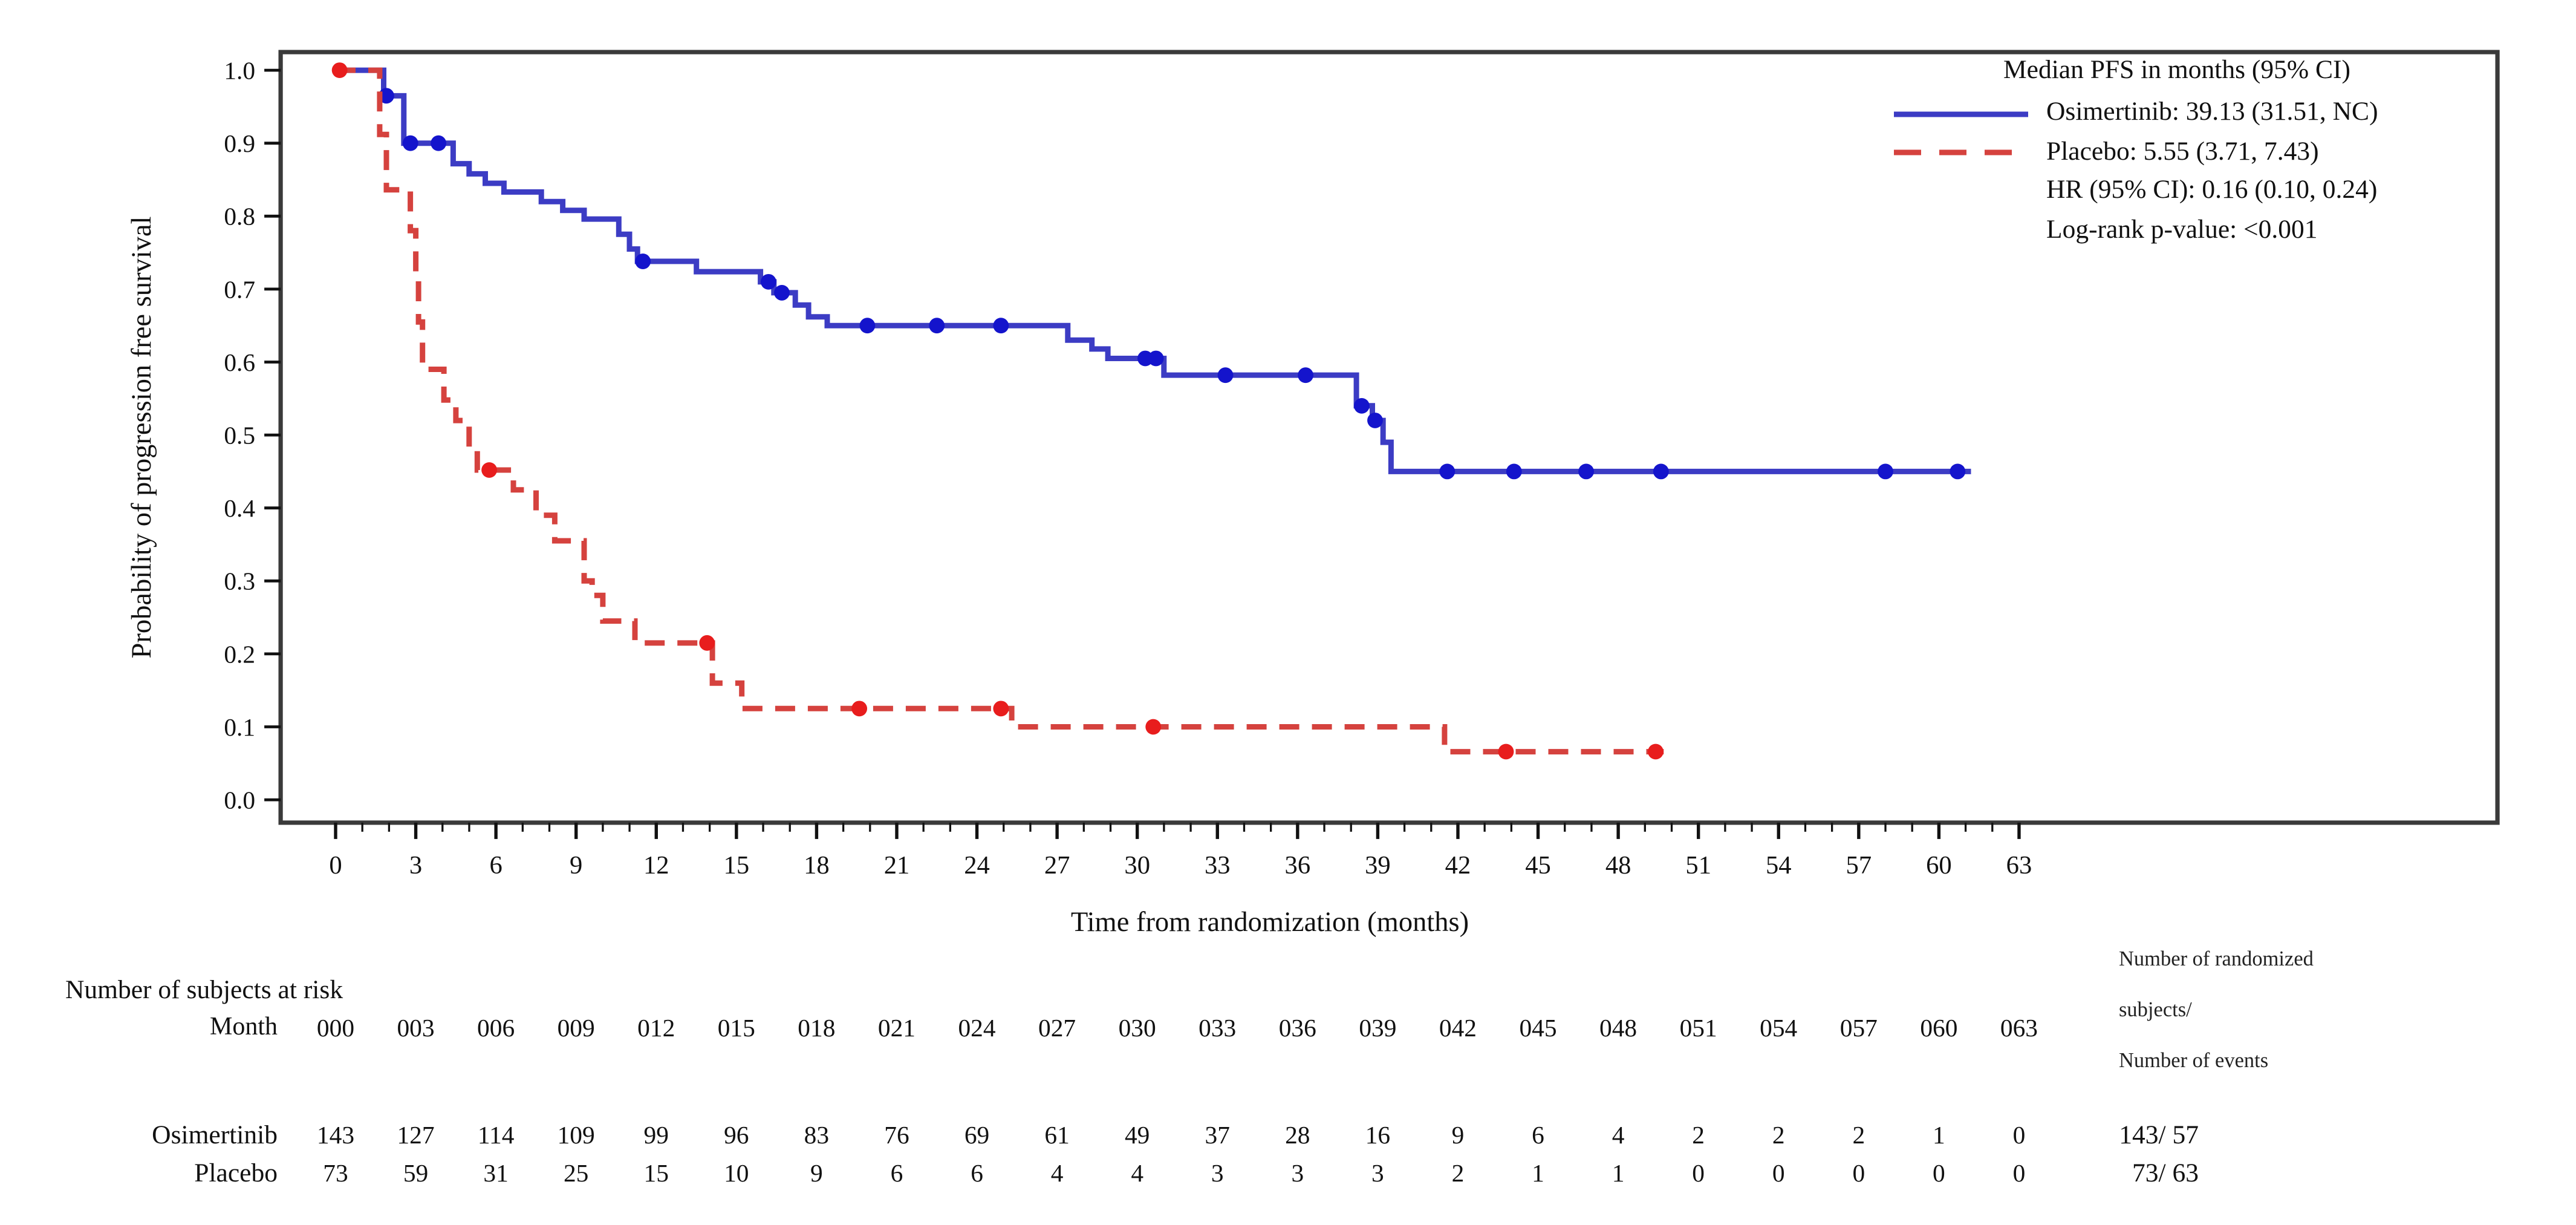 This screenshot has height=1225, width=2576. Describe the element at coordinates (496, 1174) in the screenshot. I see `risk-count-placebo: 31` at that location.